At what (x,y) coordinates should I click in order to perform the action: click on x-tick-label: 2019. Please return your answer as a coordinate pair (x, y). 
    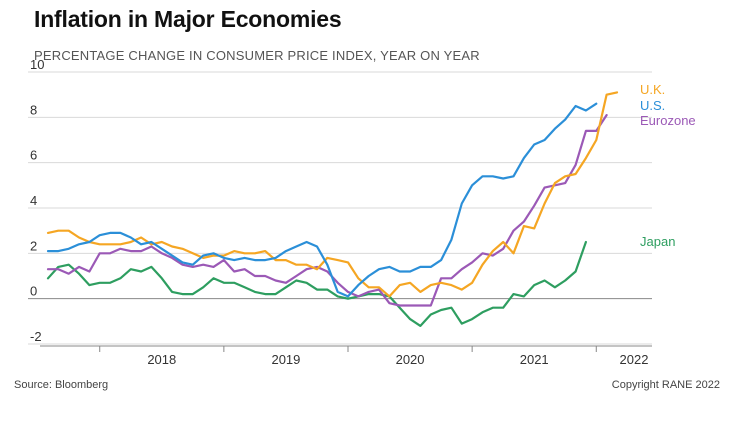
    Looking at the image, I should click on (285, 359).